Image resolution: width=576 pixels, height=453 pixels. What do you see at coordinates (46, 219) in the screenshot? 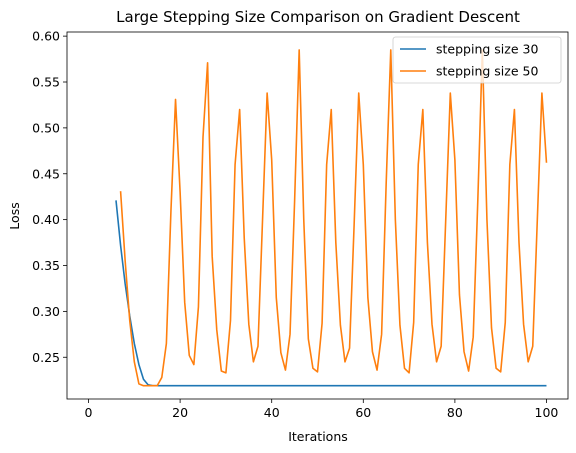
I see `y-tick-label-3: 0.40` at bounding box center [46, 219].